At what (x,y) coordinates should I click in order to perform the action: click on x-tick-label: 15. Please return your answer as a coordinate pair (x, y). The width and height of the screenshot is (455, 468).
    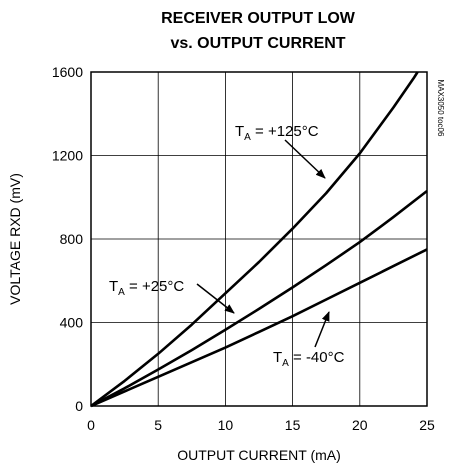
    Looking at the image, I should click on (293, 425).